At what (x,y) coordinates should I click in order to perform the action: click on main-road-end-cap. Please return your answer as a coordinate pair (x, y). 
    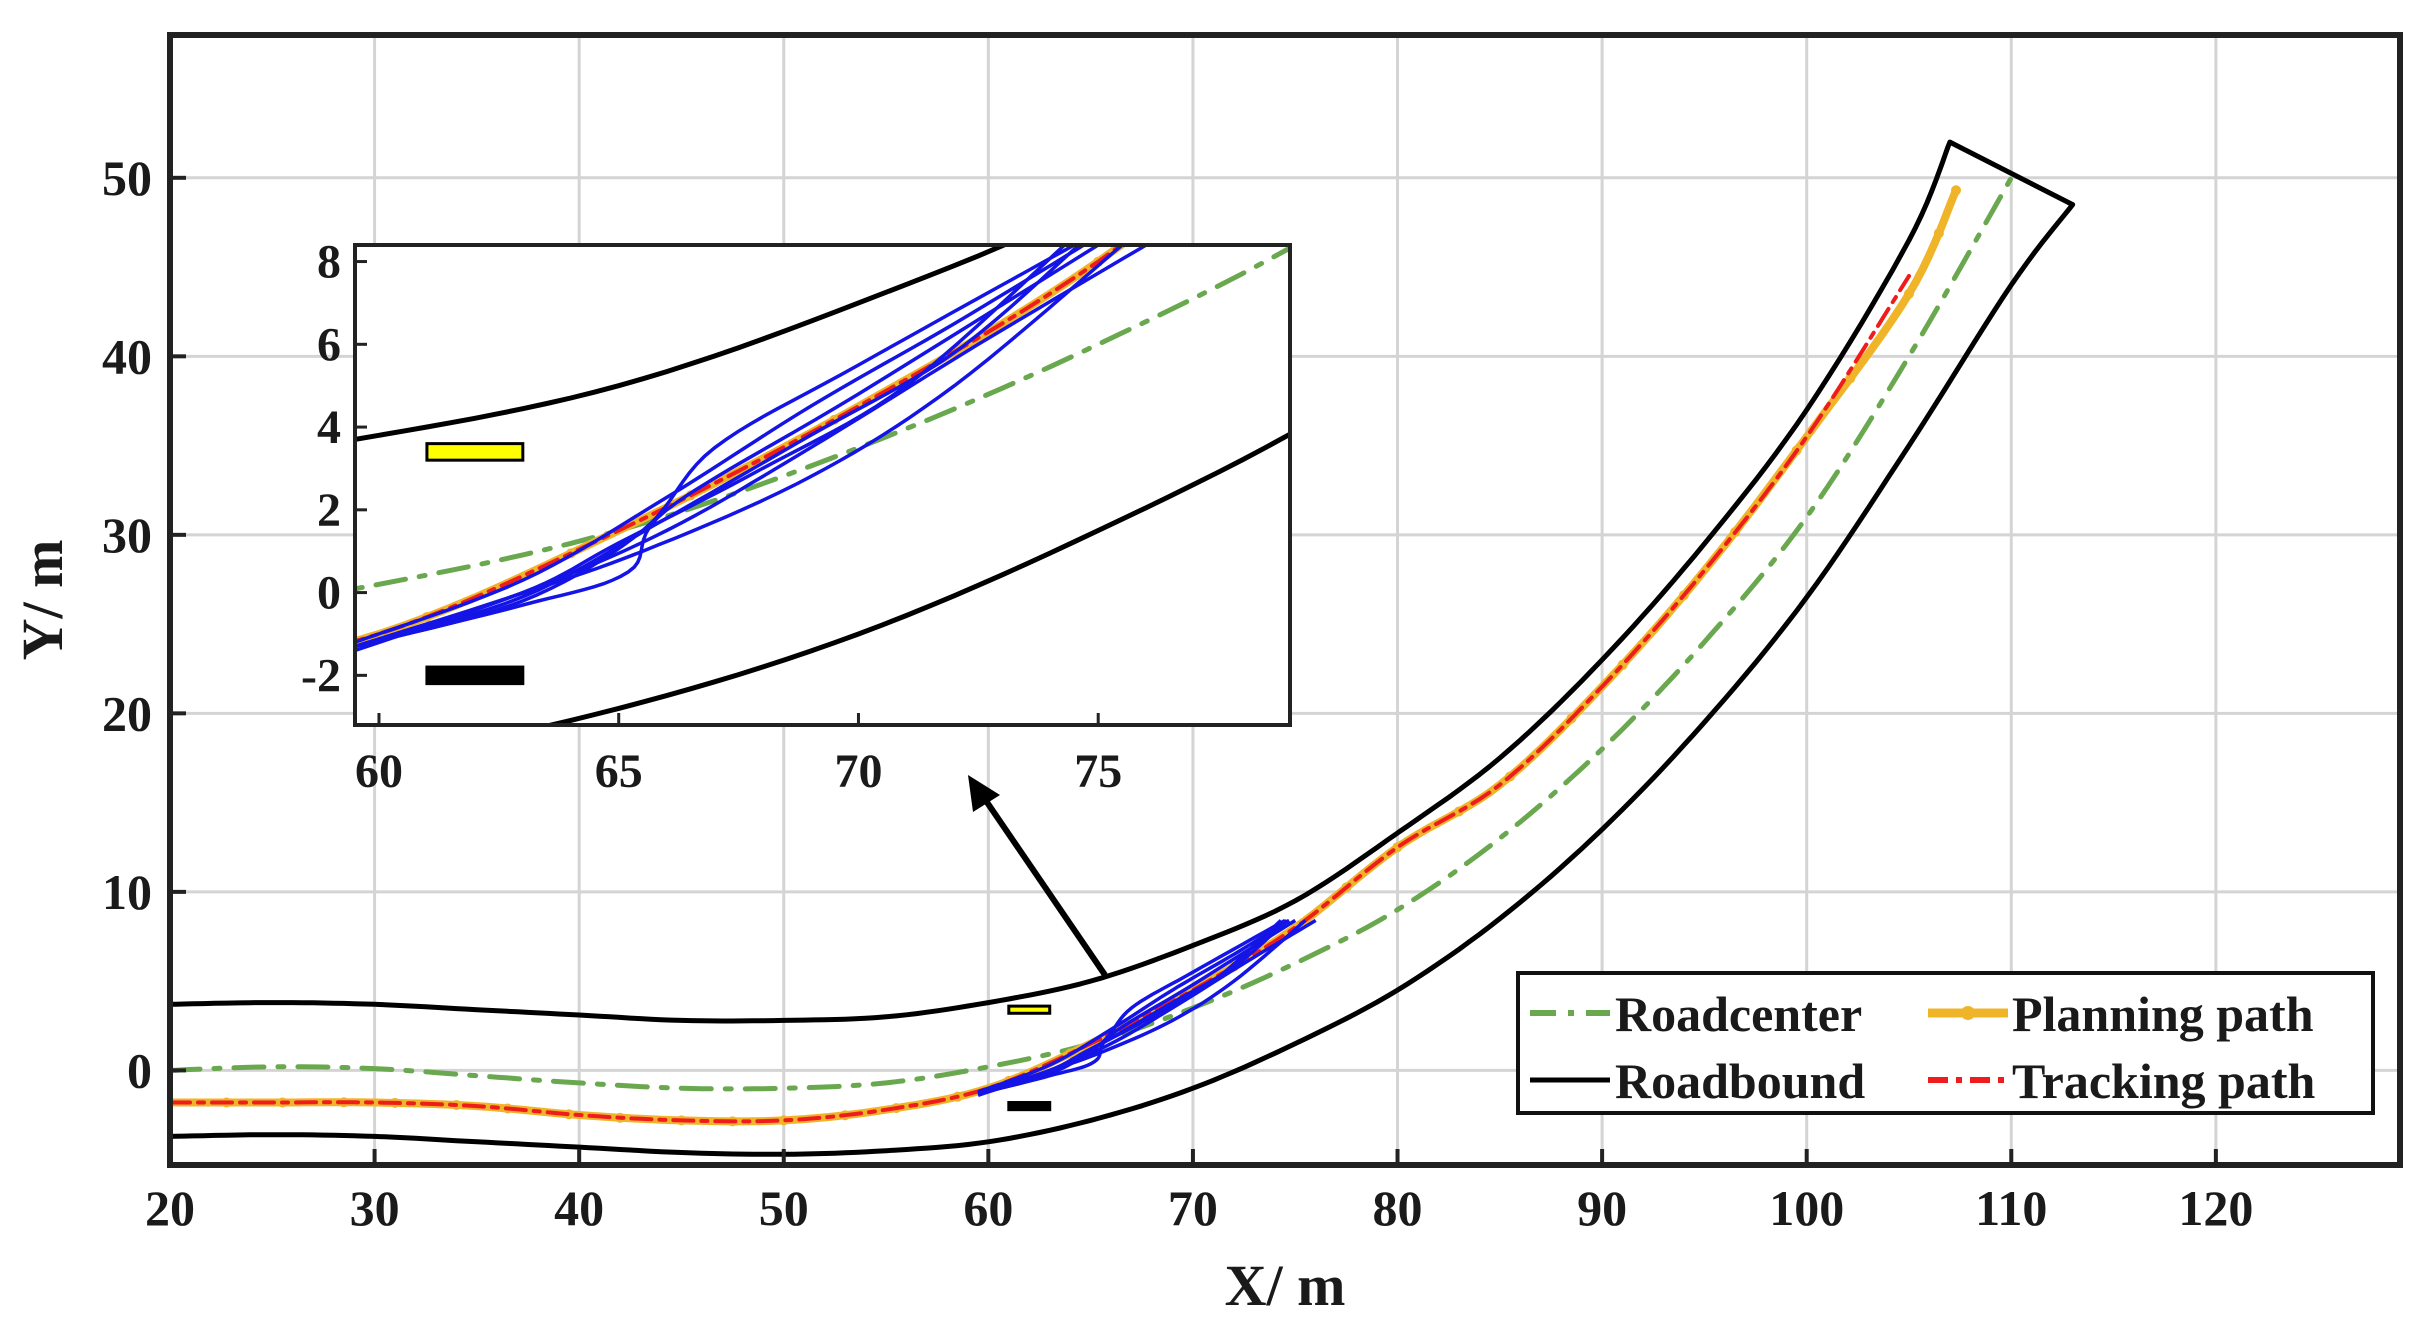
    Looking at the image, I should click on (2011, 173).